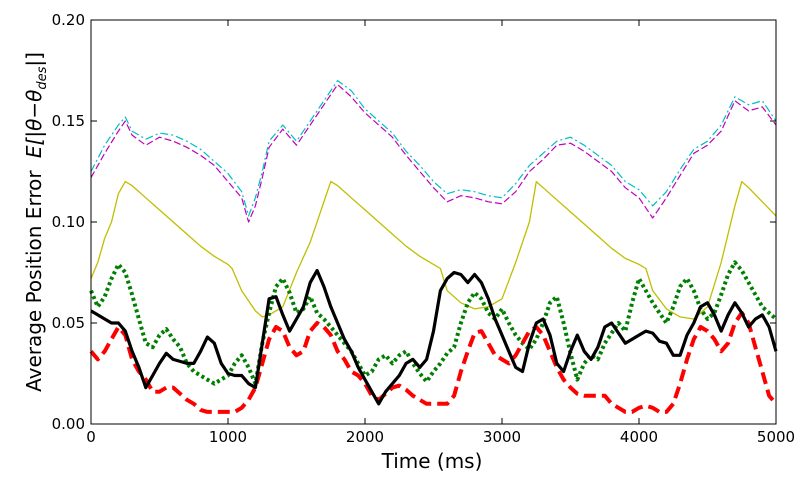 The width and height of the screenshot is (812, 482). Describe the element at coordinates (68, 424) in the screenshot. I see `y-tick-label: 0.00` at that location.